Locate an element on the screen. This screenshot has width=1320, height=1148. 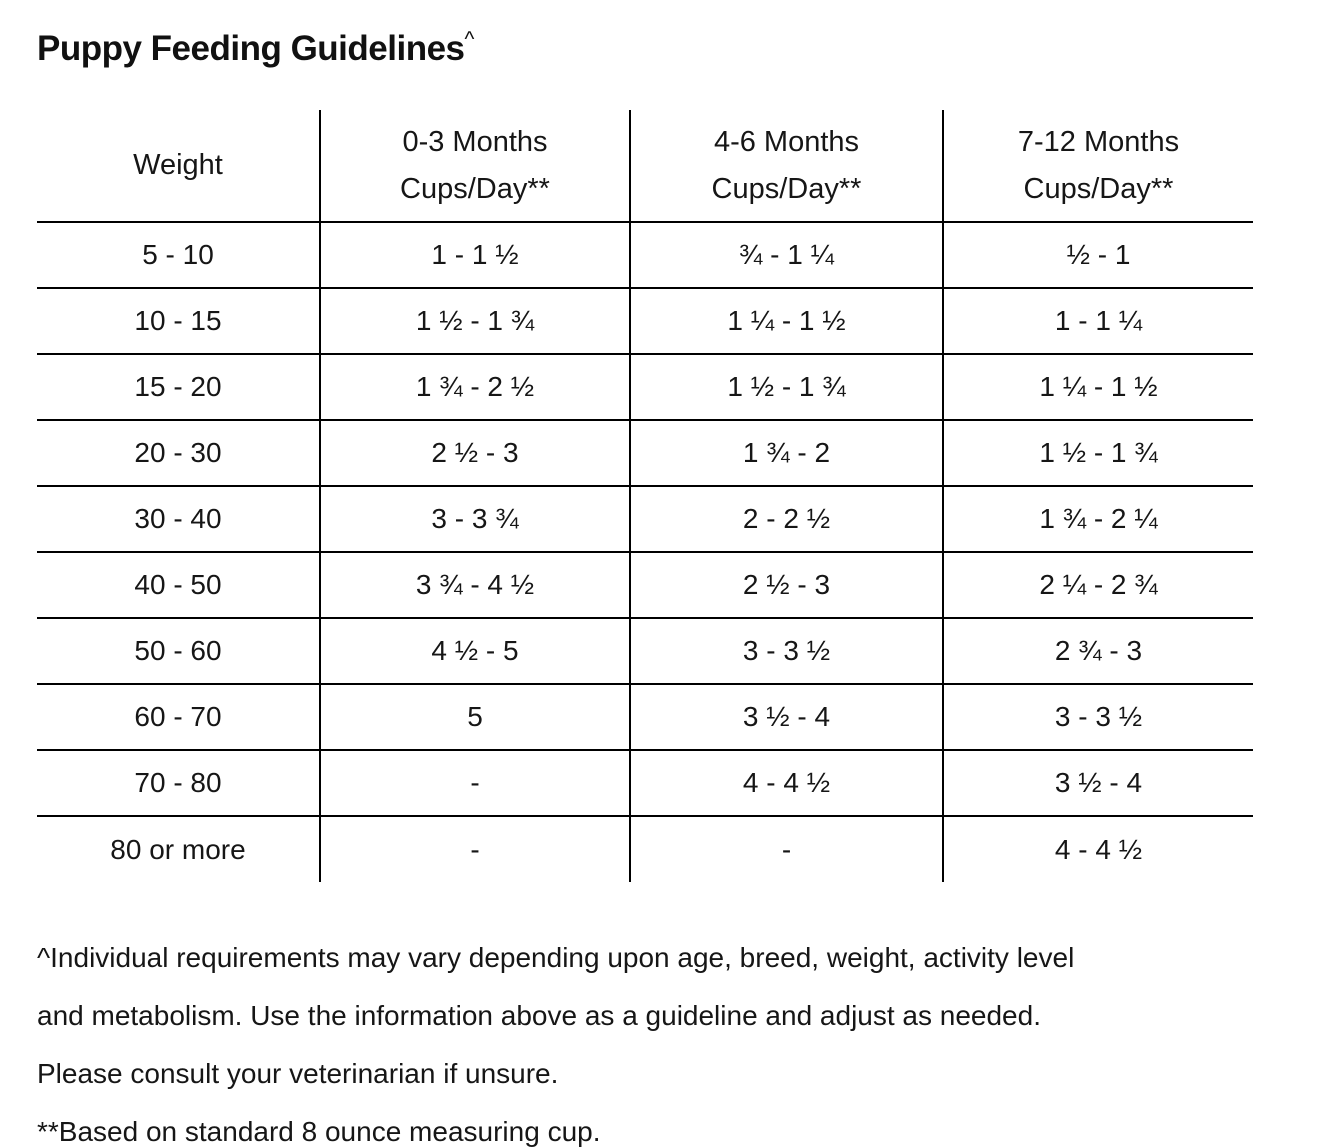
cups-cell: 2 - 2 ½ is located at coordinates (786, 519).